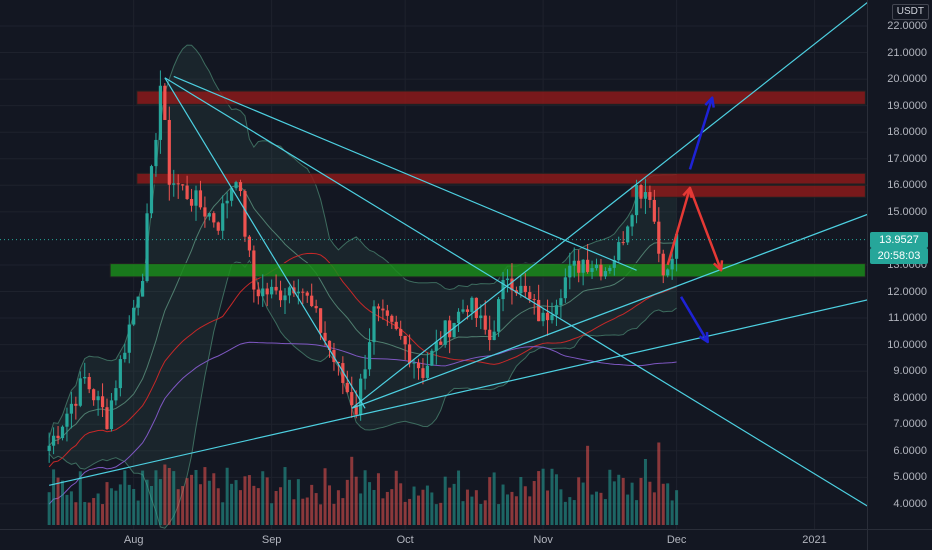 Image resolution: width=932 pixels, height=550 pixels. What do you see at coordinates (899, 539) in the screenshot?
I see `axis-corner` at bounding box center [899, 539].